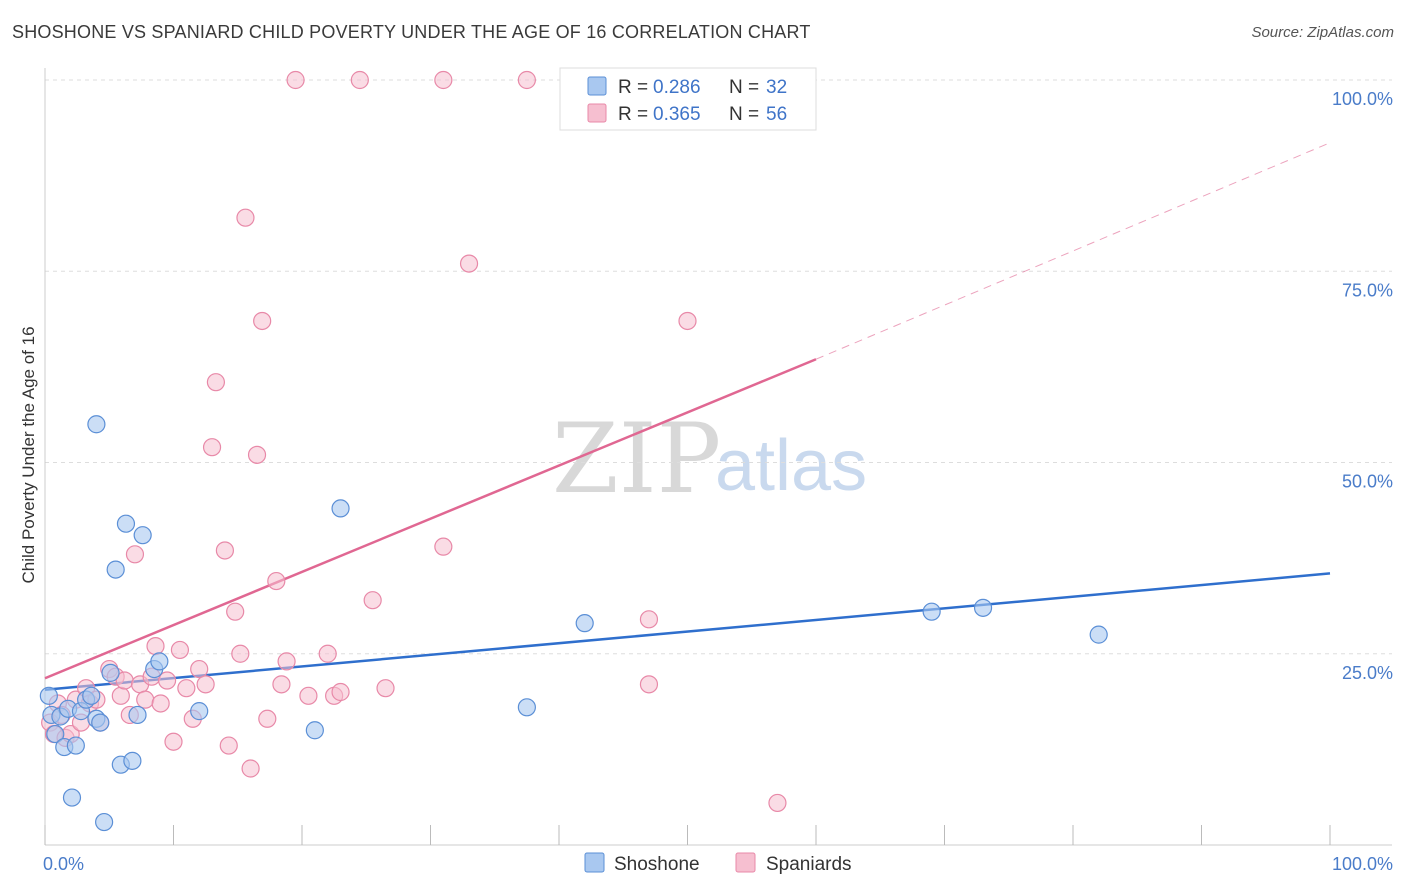 The height and width of the screenshot is (892, 1406). I want to click on x-tick-label-1: 100.0%, so click(1362, 864).